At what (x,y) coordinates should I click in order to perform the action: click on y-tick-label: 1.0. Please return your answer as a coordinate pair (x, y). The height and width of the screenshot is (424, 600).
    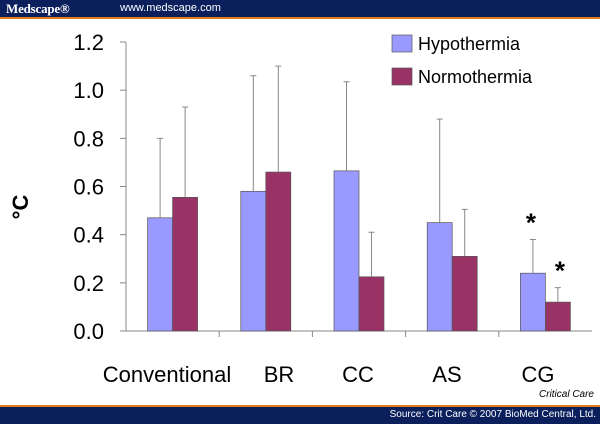
    Looking at the image, I should click on (88, 90).